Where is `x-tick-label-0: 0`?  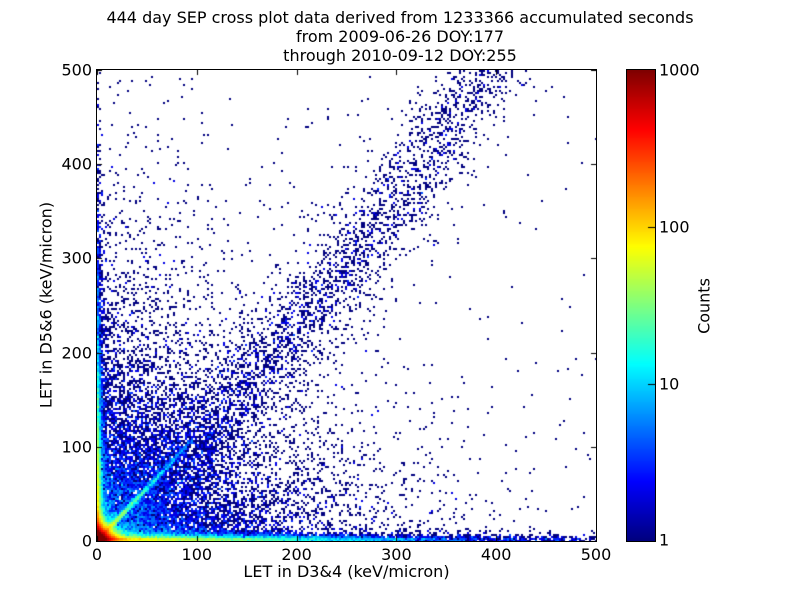
x-tick-label-0: 0 is located at coordinates (97, 554).